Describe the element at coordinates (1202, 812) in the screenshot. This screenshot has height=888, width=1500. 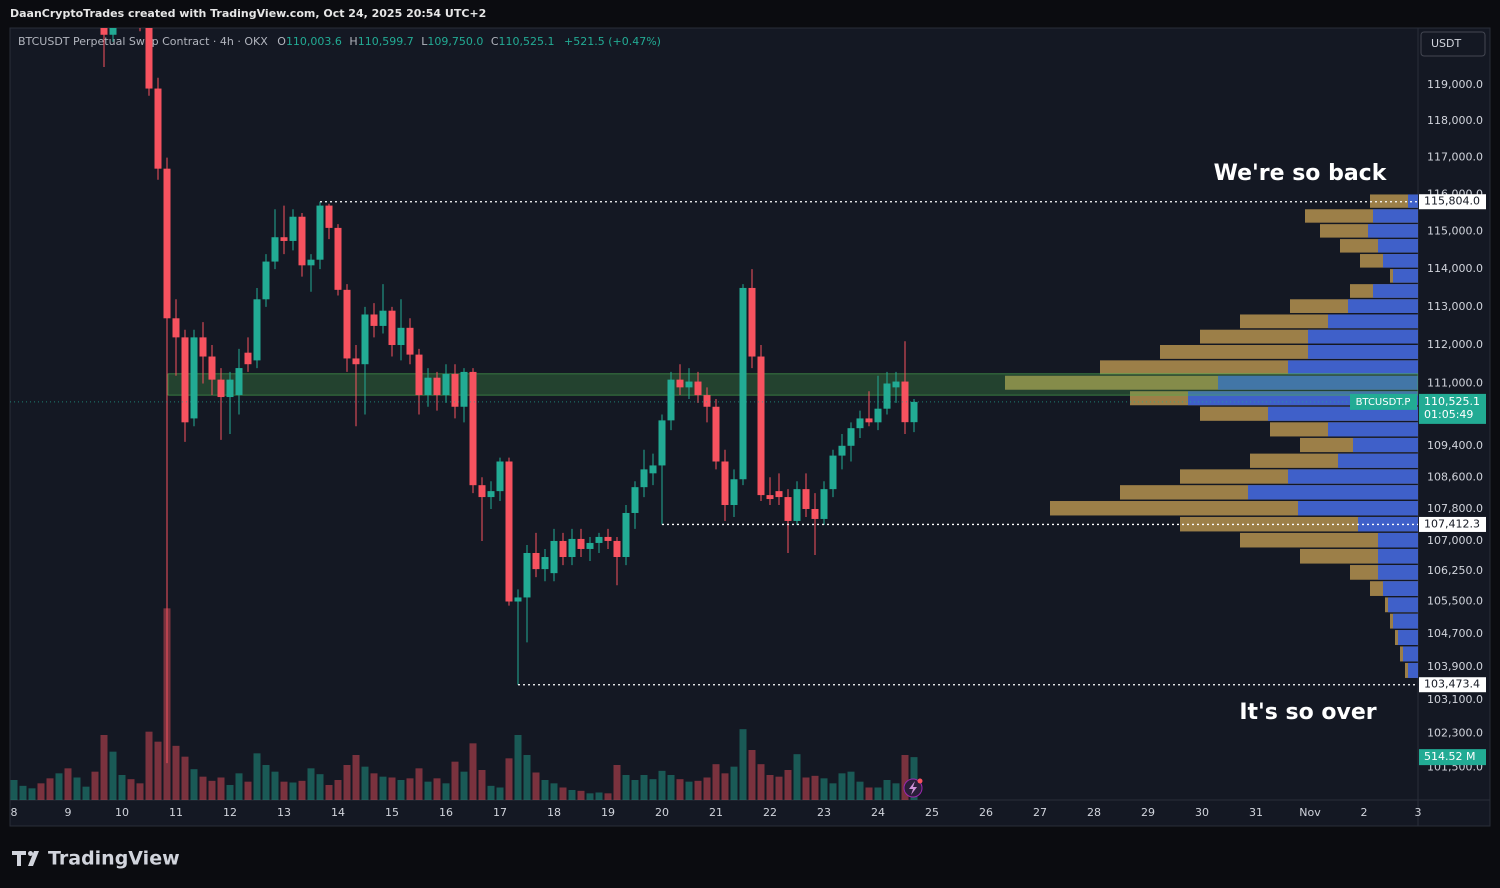
I see `x-tick-label: 30` at that location.